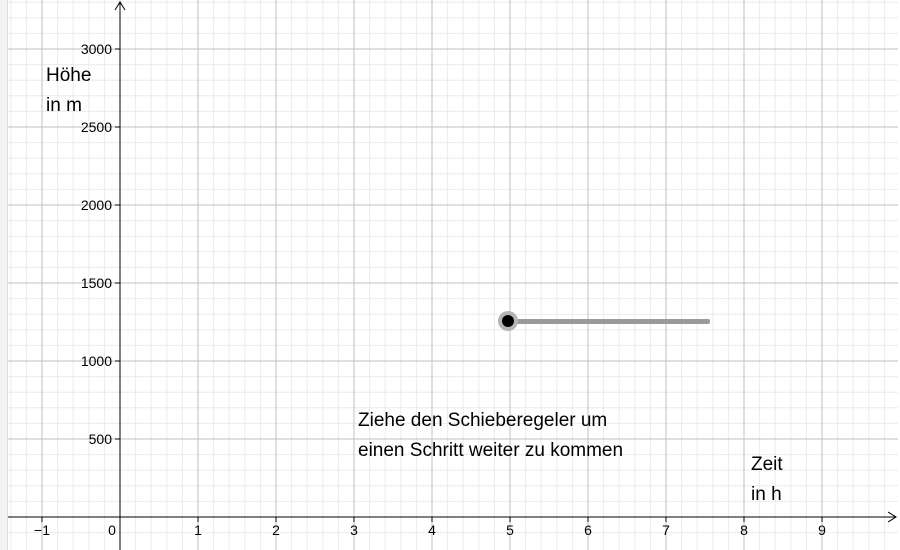 The width and height of the screenshot is (900, 550). What do you see at coordinates (96, 49) in the screenshot?
I see `y-tick-label: 3000` at bounding box center [96, 49].